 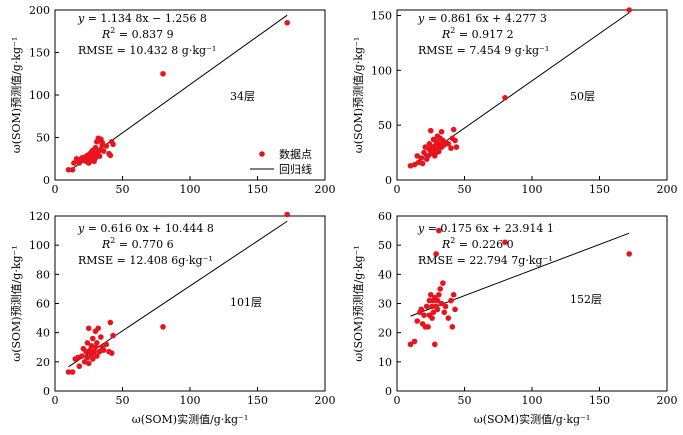 I want to click on y-tick-label: 20, so click(x=43, y=362).